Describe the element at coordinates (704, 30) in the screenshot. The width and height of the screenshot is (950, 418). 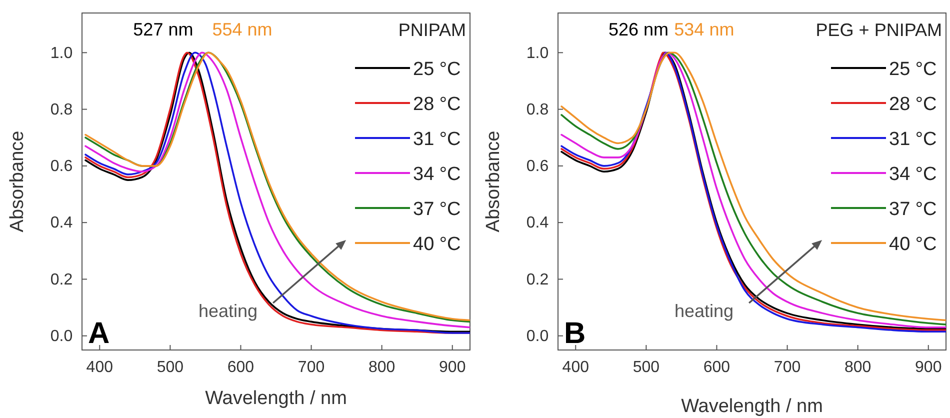
I see `annotation: 534 nm` at that location.